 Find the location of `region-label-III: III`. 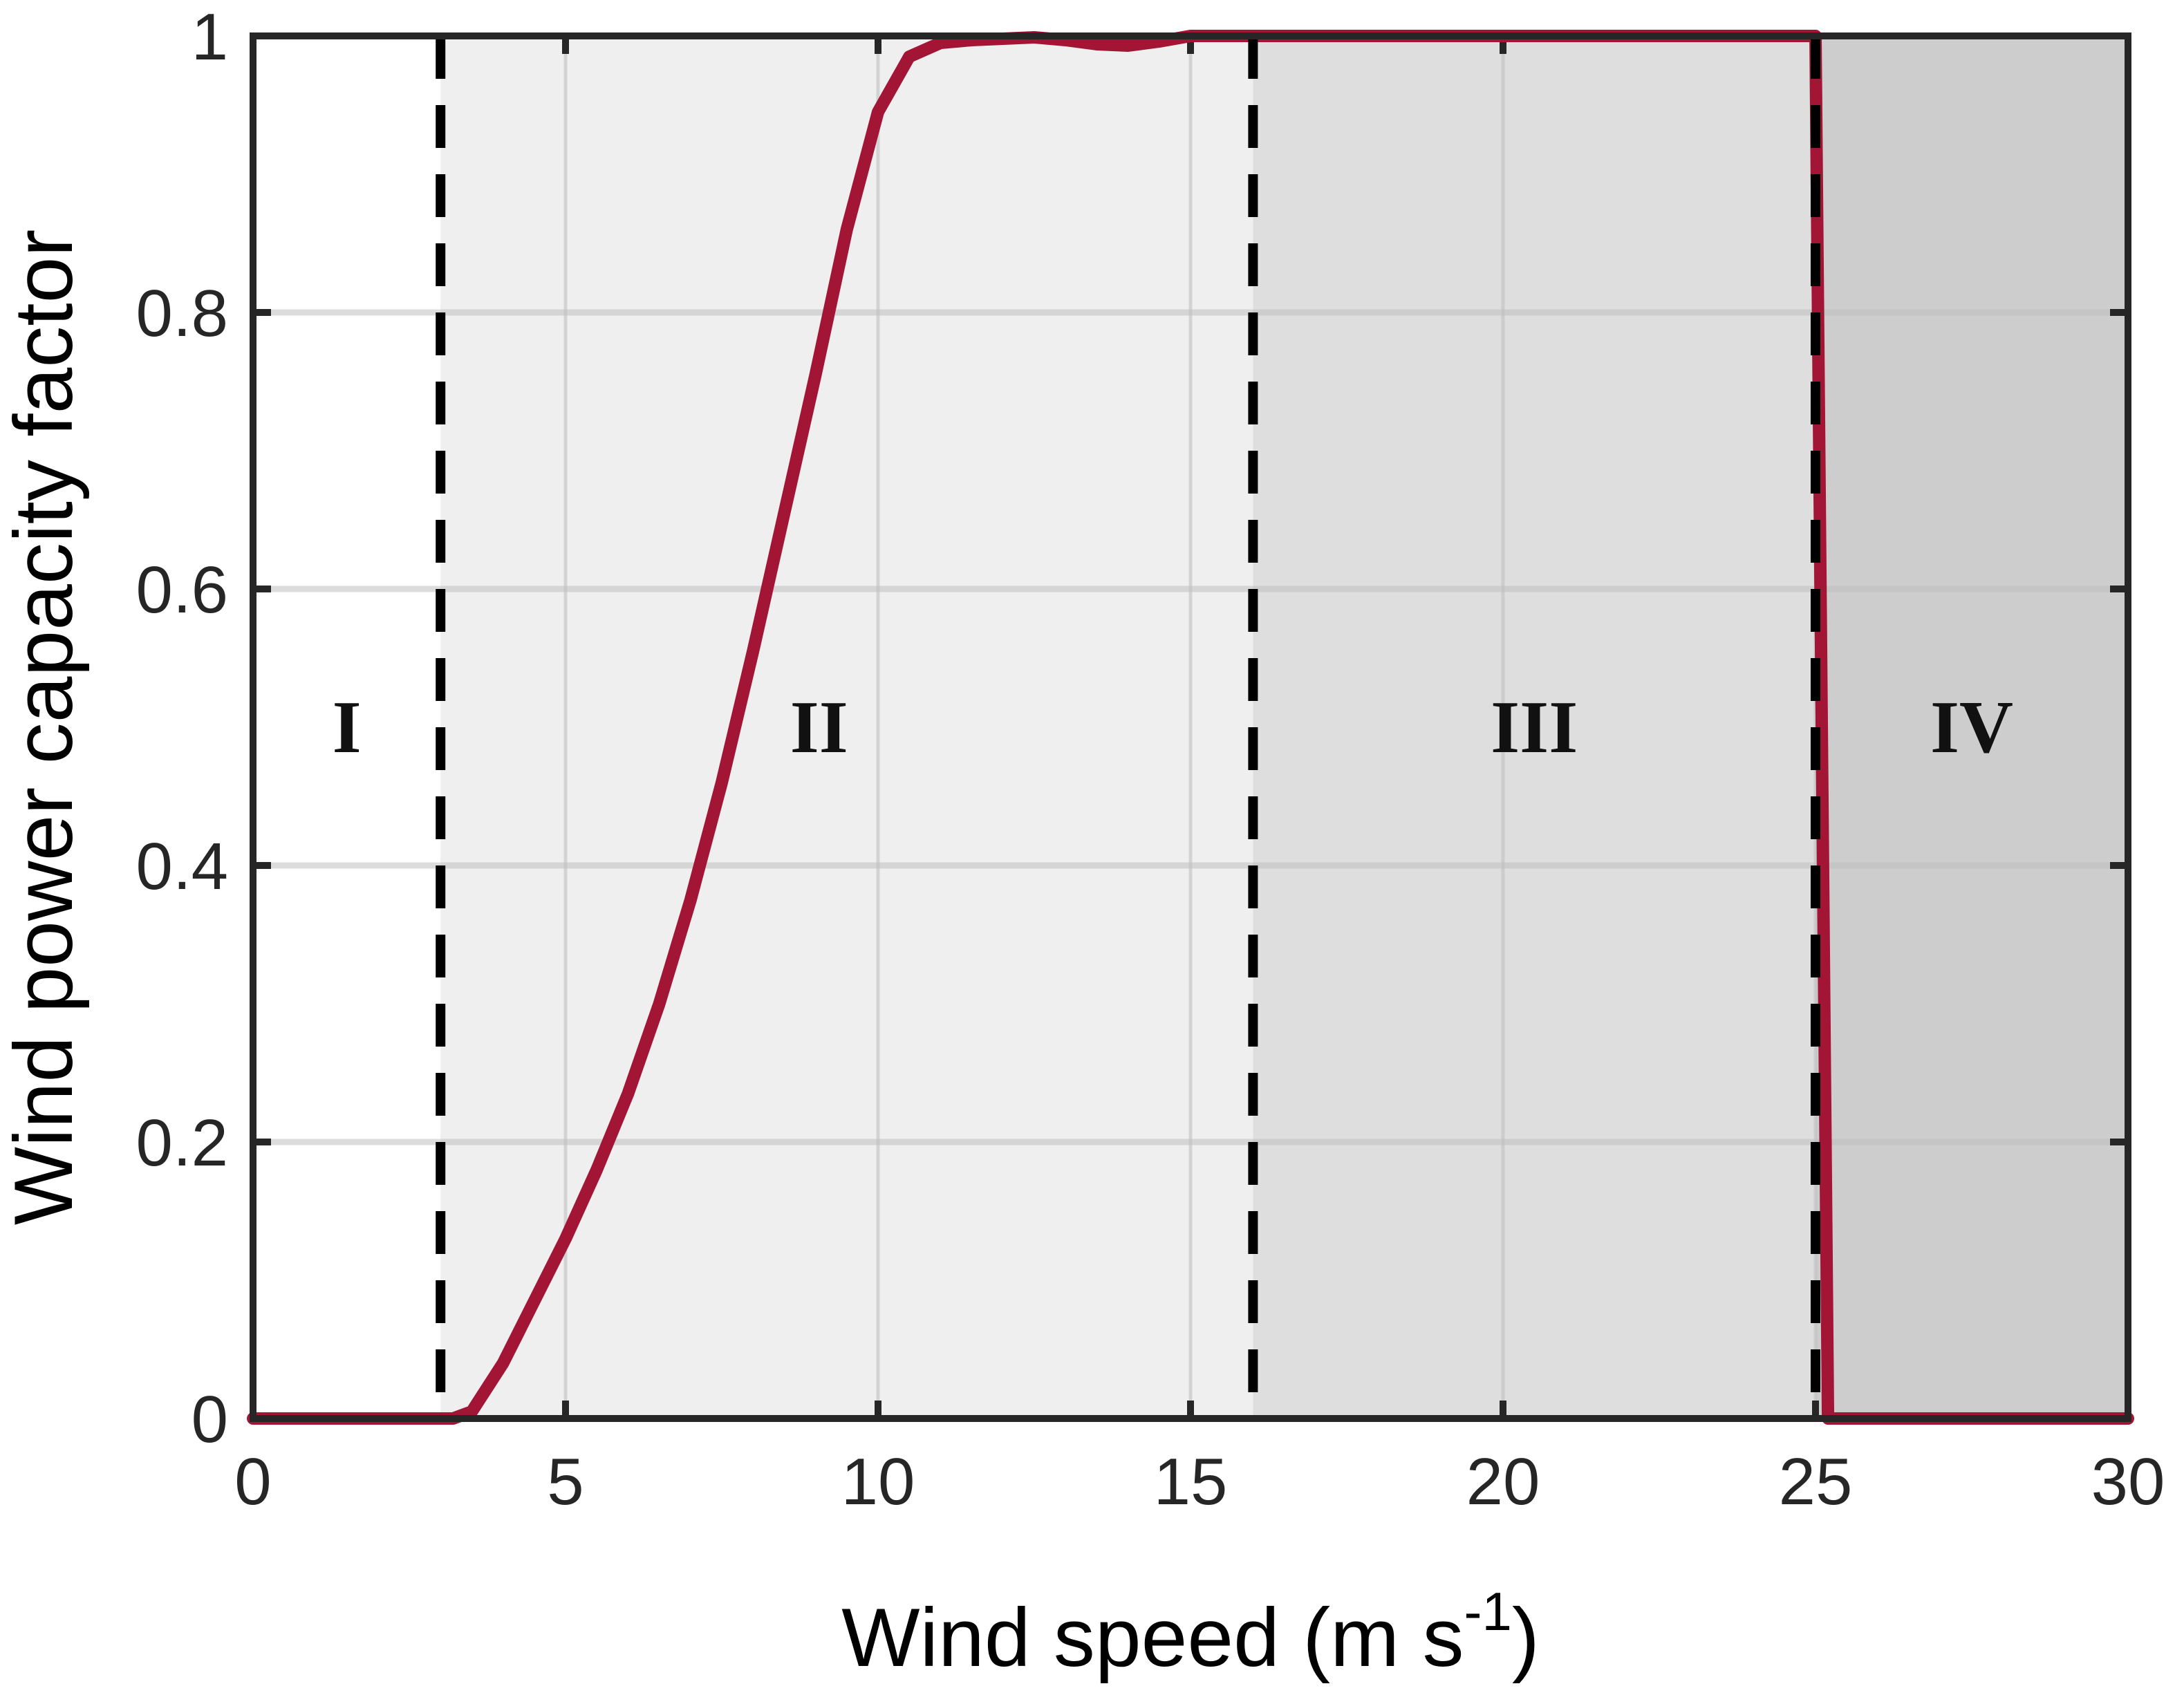

region-label-III: III is located at coordinates (1534, 727).